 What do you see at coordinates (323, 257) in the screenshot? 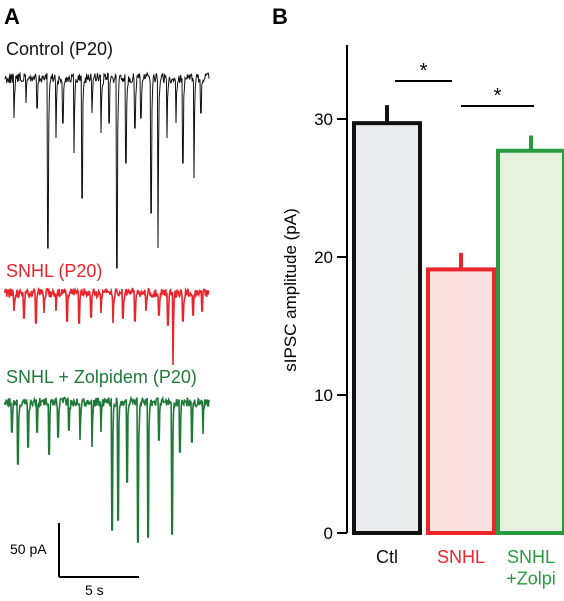
I see `y-tick-label-20: 20` at bounding box center [323, 257].